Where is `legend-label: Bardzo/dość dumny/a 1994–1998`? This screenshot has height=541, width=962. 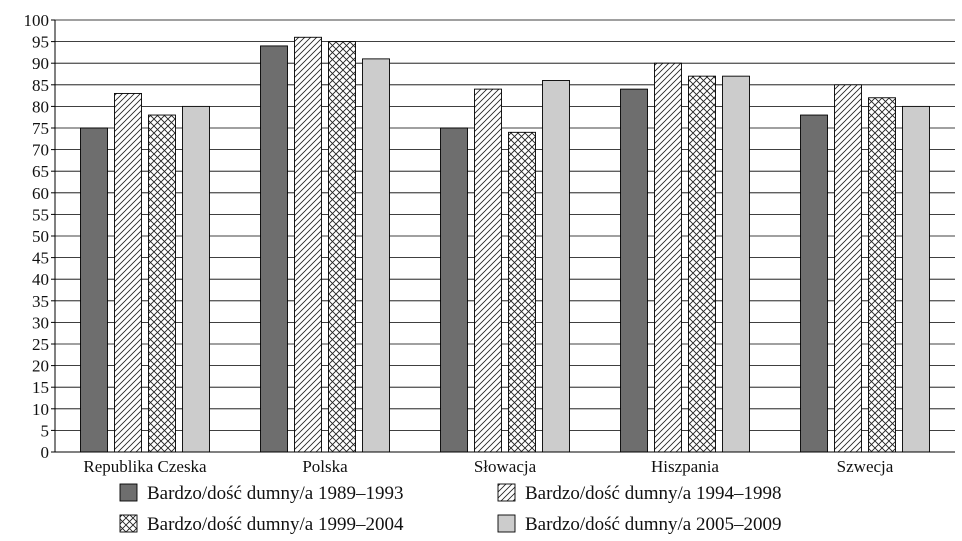 legend-label: Bardzo/dość dumny/a 1994–1998 is located at coordinates (653, 493).